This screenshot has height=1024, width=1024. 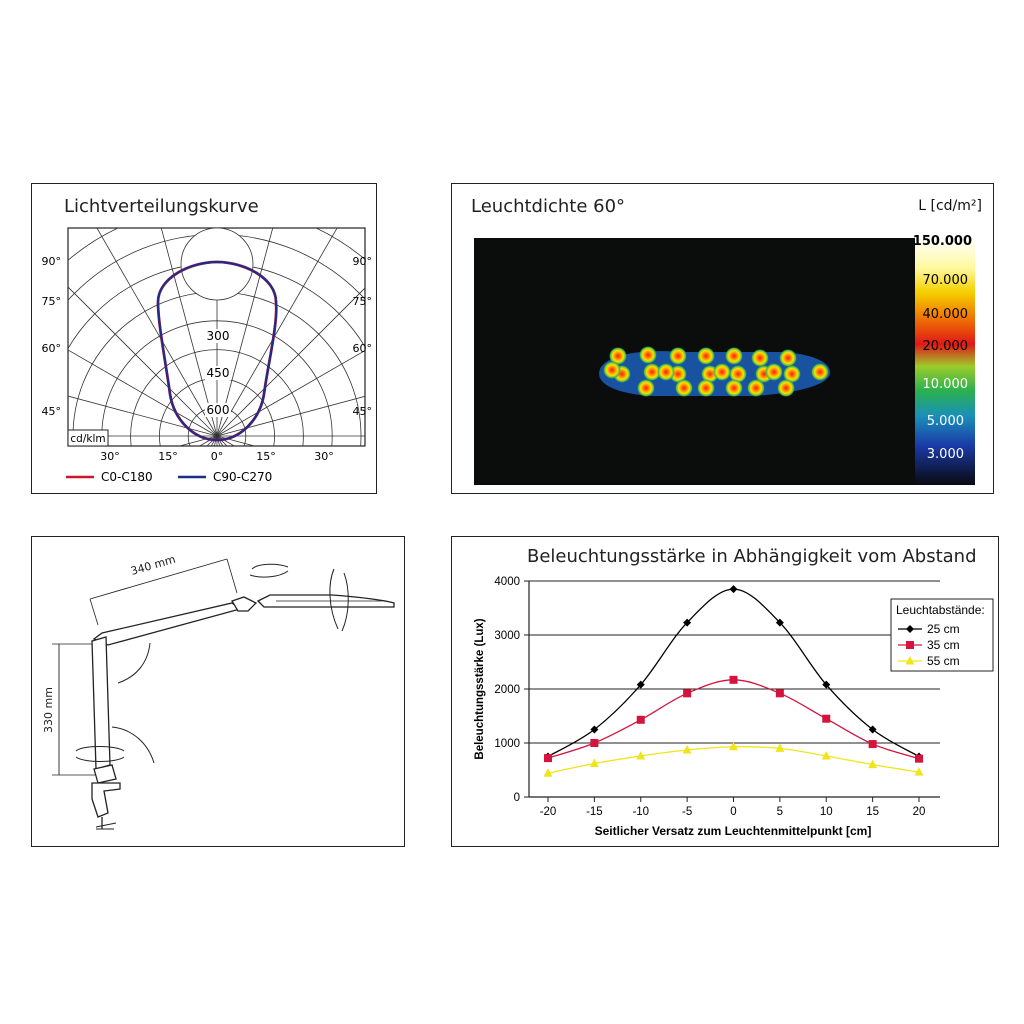 I want to click on angle-label-left: 90°, so click(x=52, y=261).